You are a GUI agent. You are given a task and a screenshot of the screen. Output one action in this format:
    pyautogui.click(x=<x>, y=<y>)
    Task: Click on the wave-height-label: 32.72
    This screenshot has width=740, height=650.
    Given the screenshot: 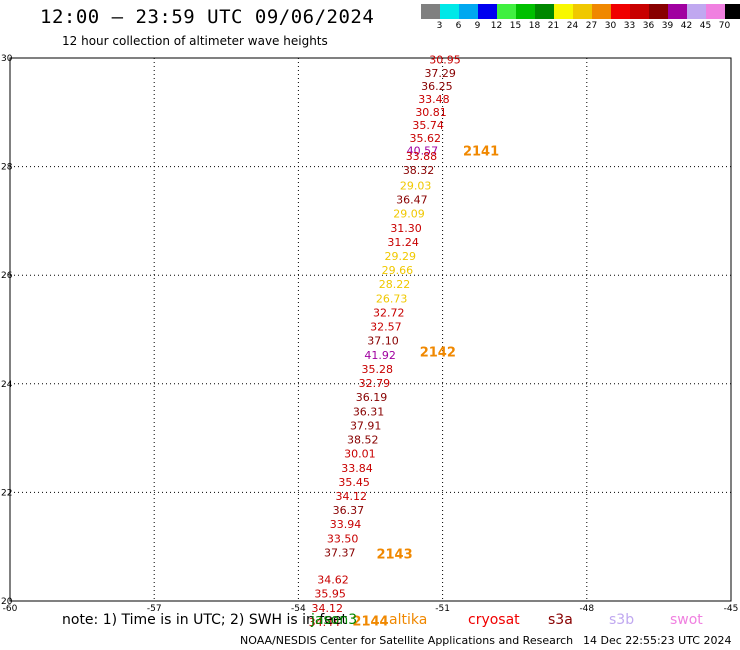 What is the action you would take?
    pyautogui.click(x=389, y=312)
    